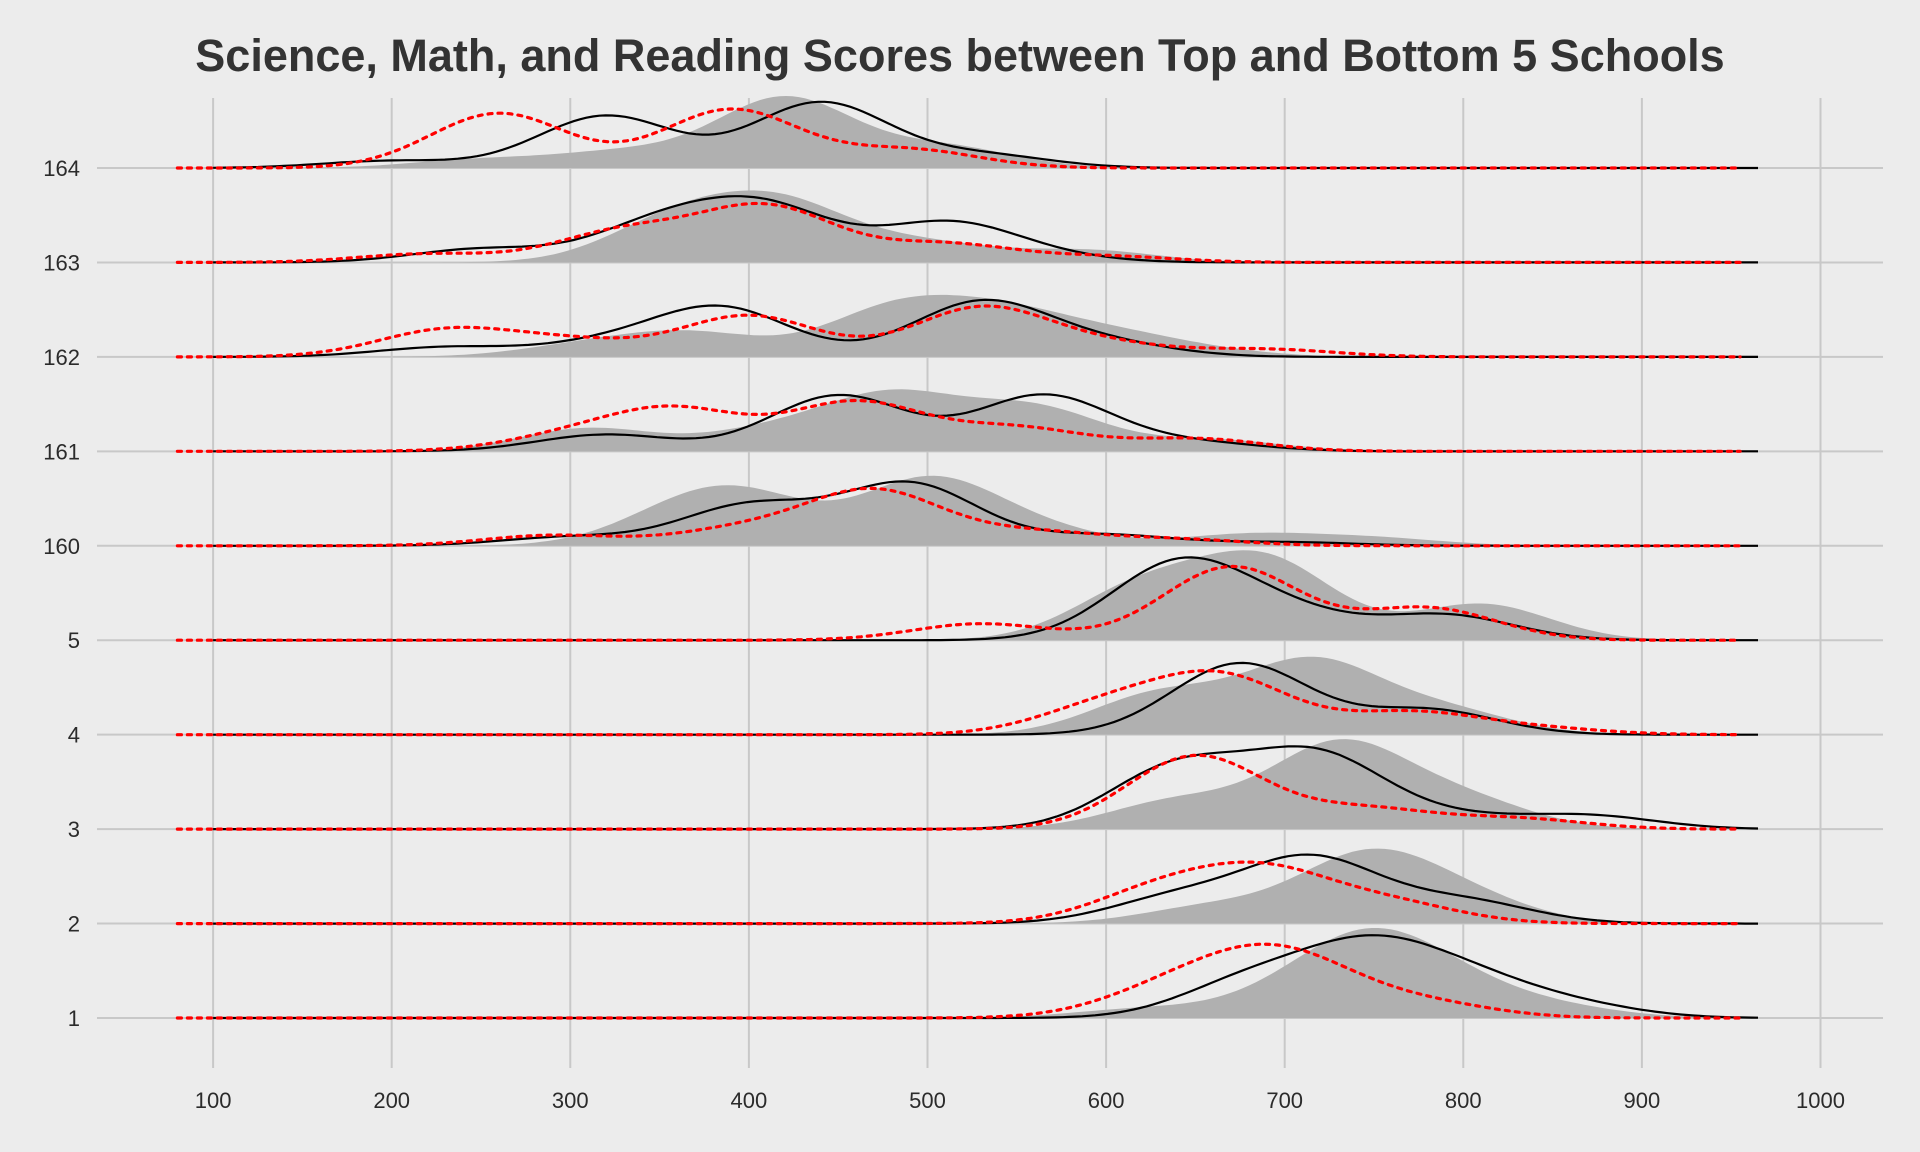 This screenshot has width=1920, height=1152. What do you see at coordinates (74, 829) in the screenshot?
I see `y-tick-label: 3` at bounding box center [74, 829].